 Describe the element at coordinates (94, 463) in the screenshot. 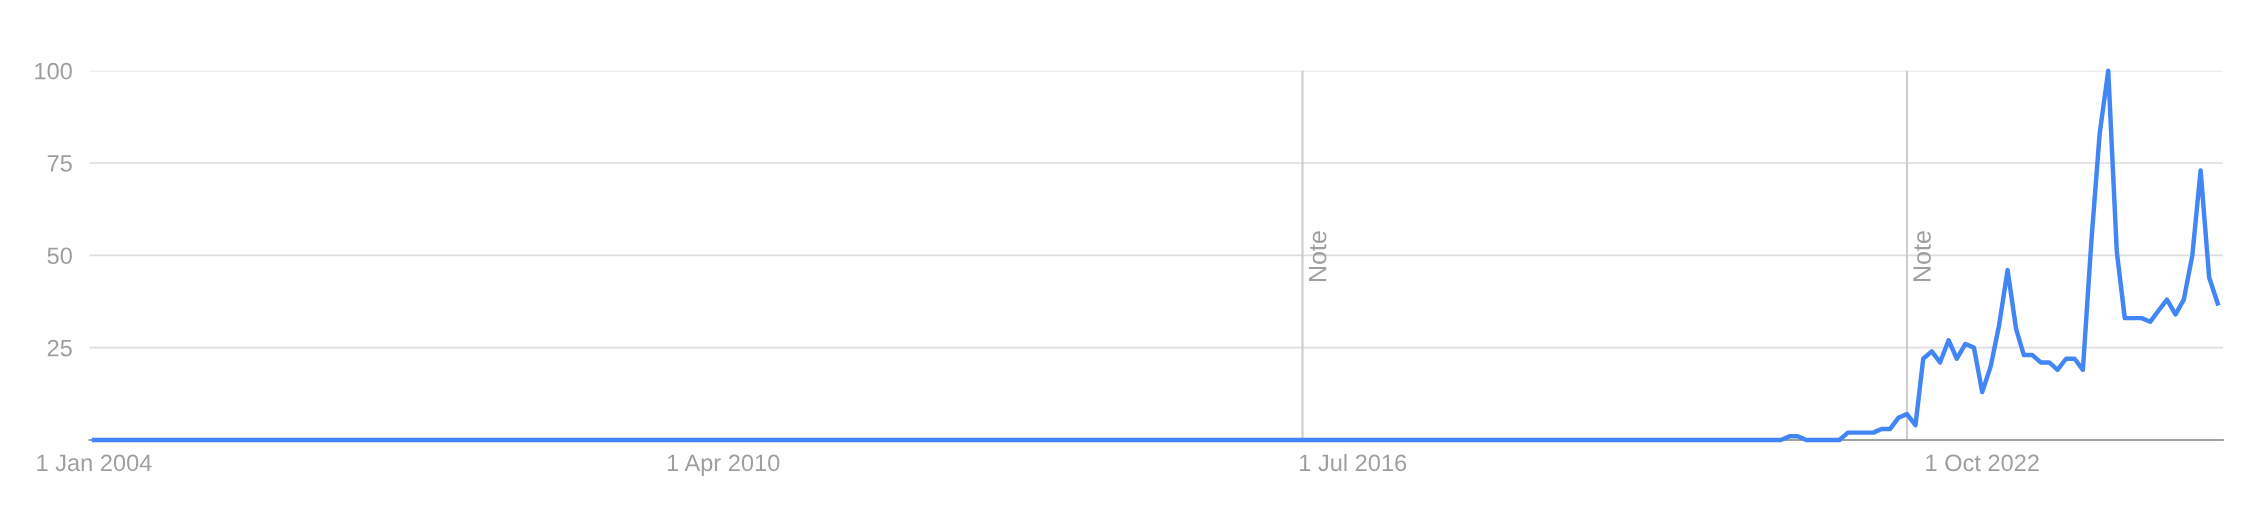

I see `x-tick-label: 1 Jan 2004` at that location.